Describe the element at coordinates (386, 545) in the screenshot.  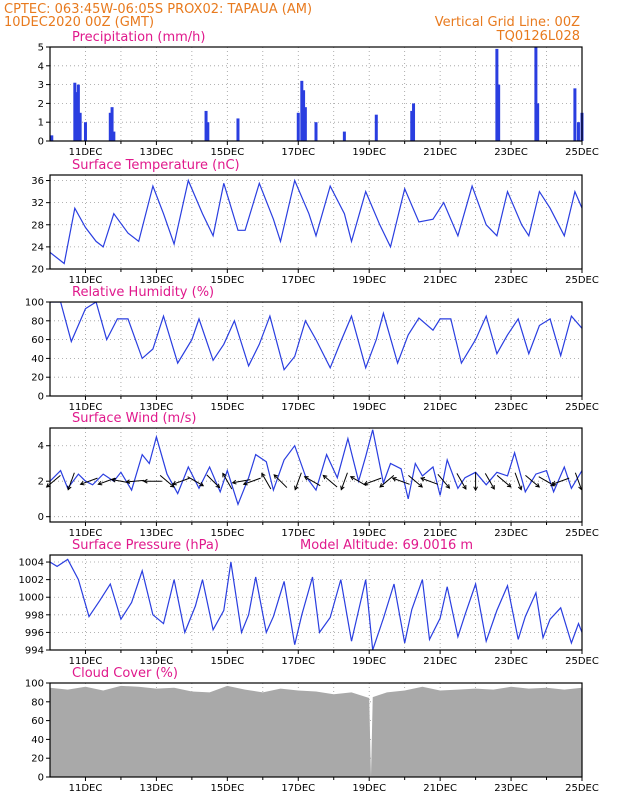
I see `panel-annotation: Model Altitude: 69.0016 m` at that location.